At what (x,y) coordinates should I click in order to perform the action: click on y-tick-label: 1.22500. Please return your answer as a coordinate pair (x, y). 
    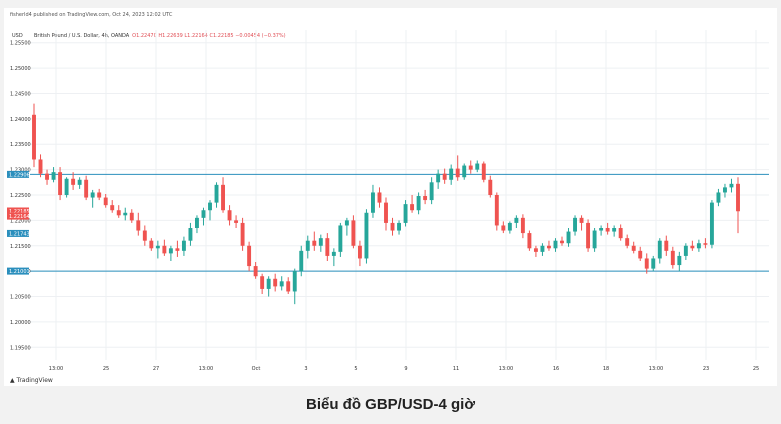
    Looking at the image, I should click on (20, 196).